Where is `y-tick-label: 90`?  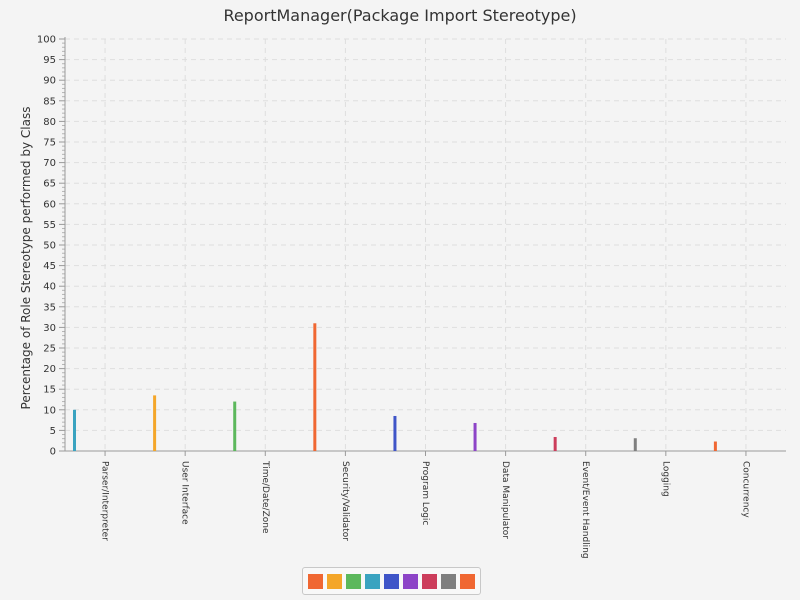
y-tick-label: 90 is located at coordinates (49, 81).